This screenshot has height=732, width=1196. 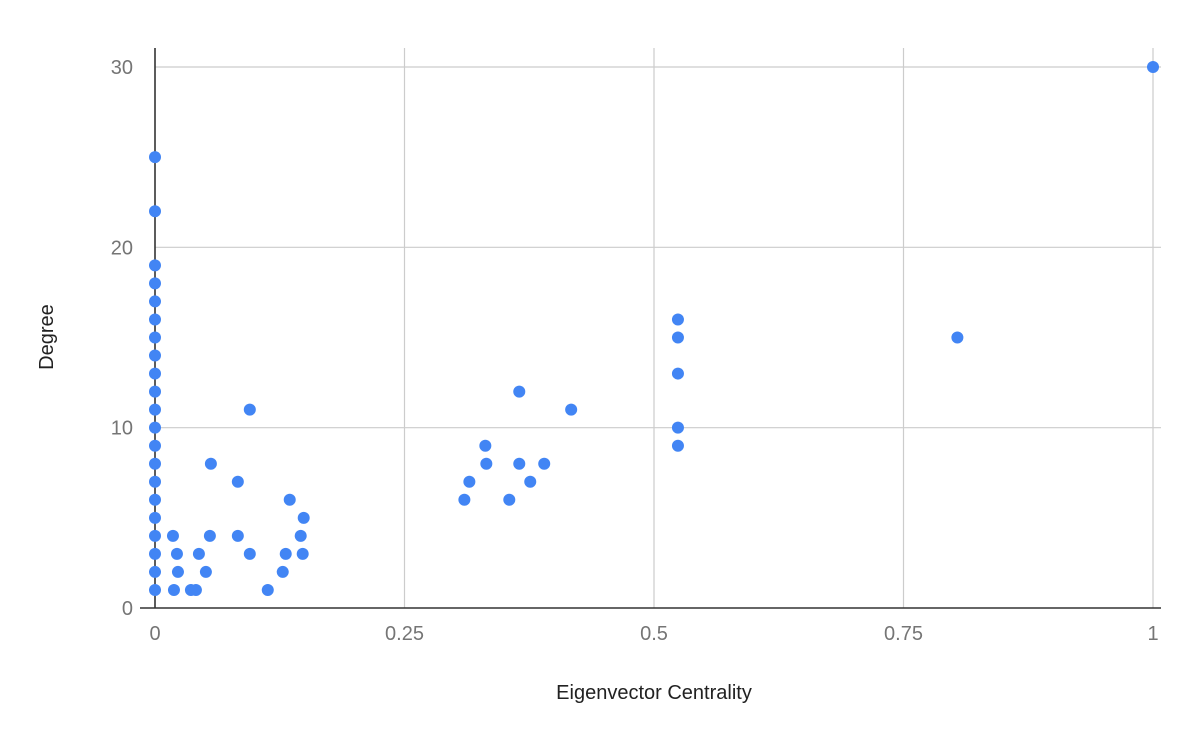 What do you see at coordinates (122, 429) in the screenshot?
I see `y-tick-label: 10` at bounding box center [122, 429].